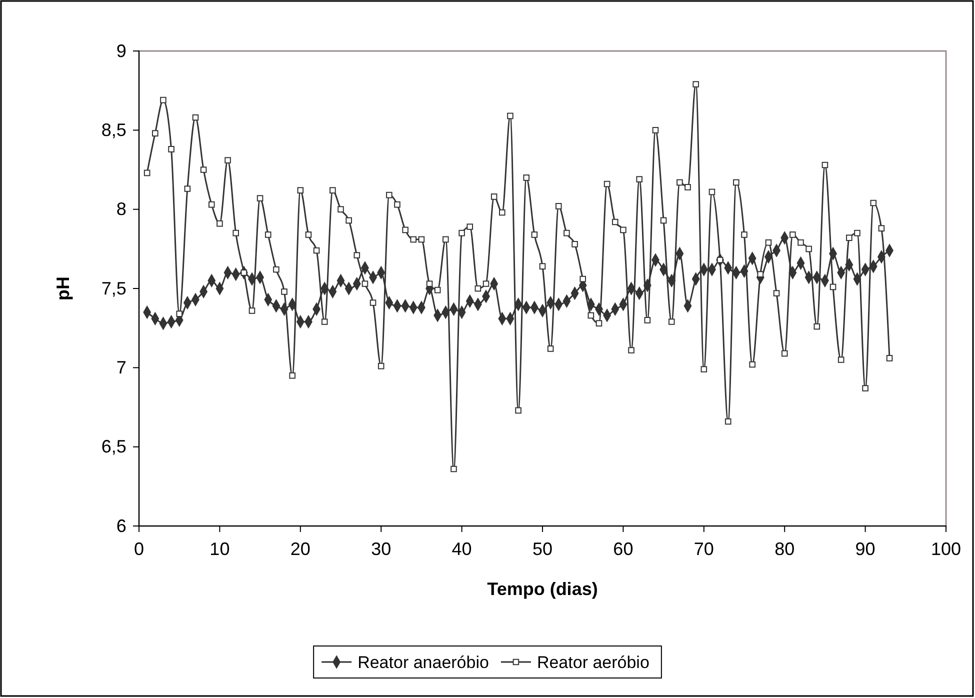 The image size is (975, 698). Describe the element at coordinates (704, 548) in the screenshot. I see `x-tick-label: 70` at that location.